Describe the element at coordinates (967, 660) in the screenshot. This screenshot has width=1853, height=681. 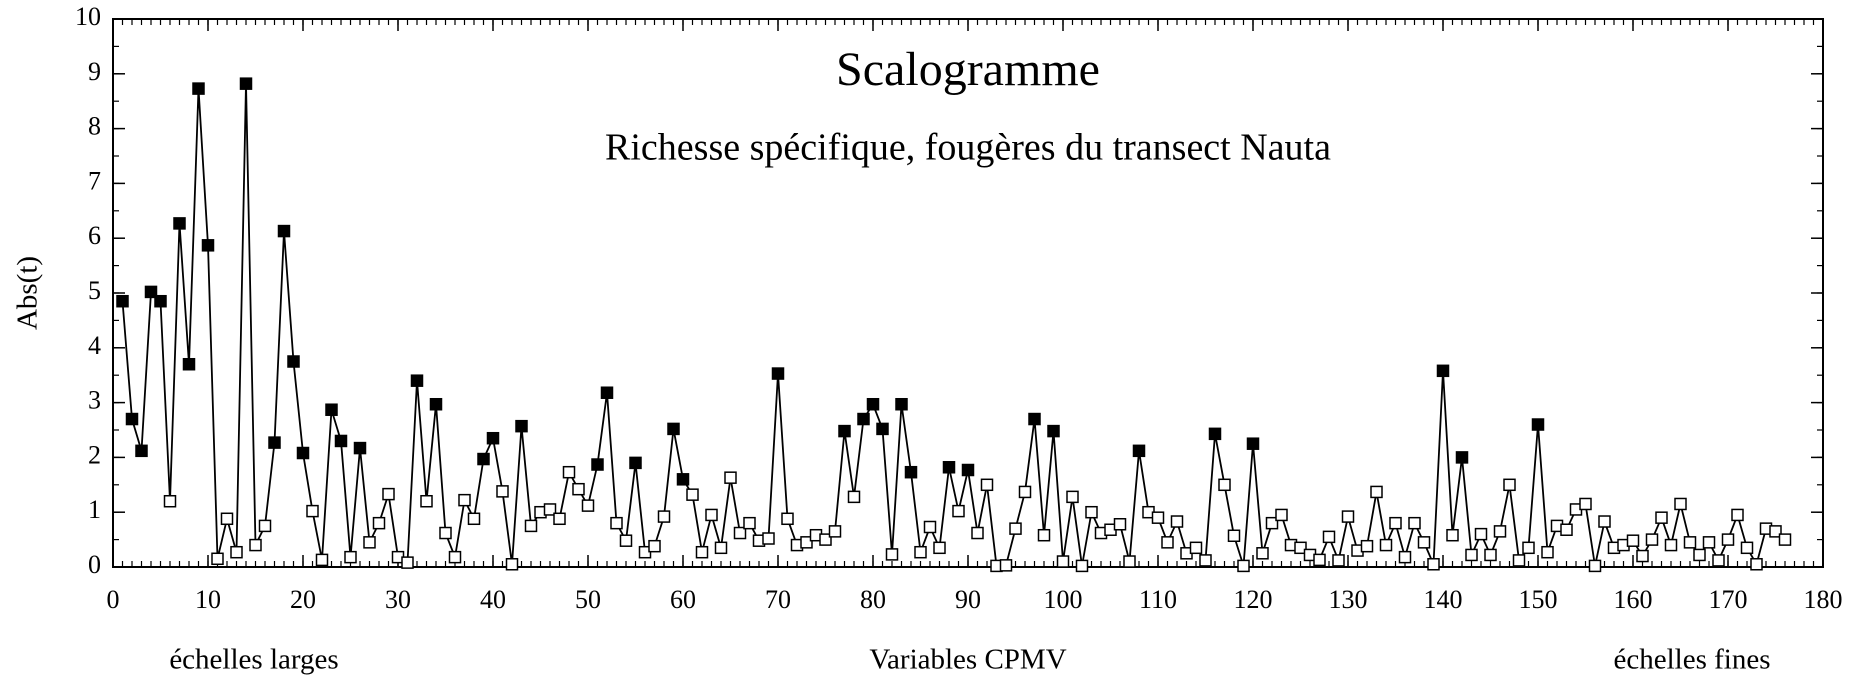
I see `x-axis-label: Variables CPMV` at that location.